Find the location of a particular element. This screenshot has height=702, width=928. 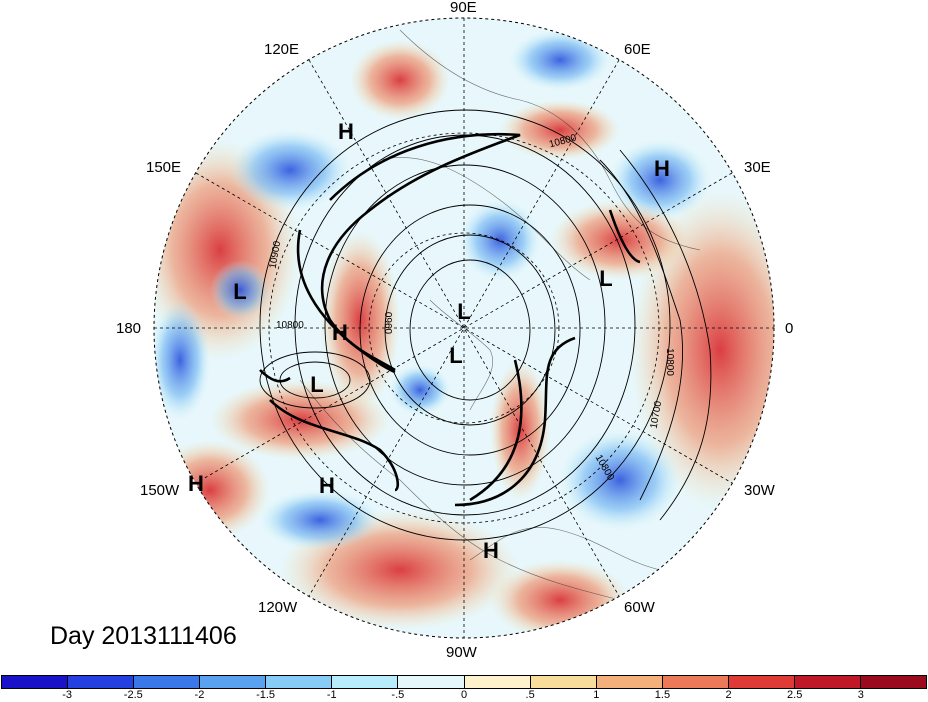

lon-label-90e: 90E is located at coordinates (463, 8).